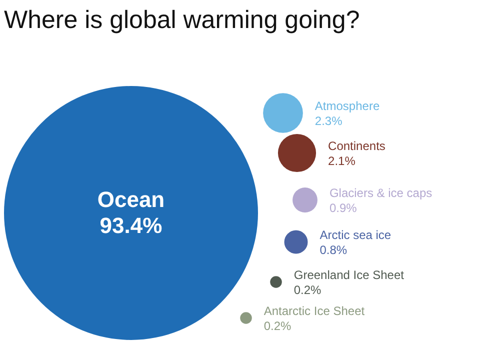 Image resolution: width=498 pixels, height=345 pixels. Describe the element at coordinates (357, 146) in the screenshot. I see `category-label: Continents` at that location.